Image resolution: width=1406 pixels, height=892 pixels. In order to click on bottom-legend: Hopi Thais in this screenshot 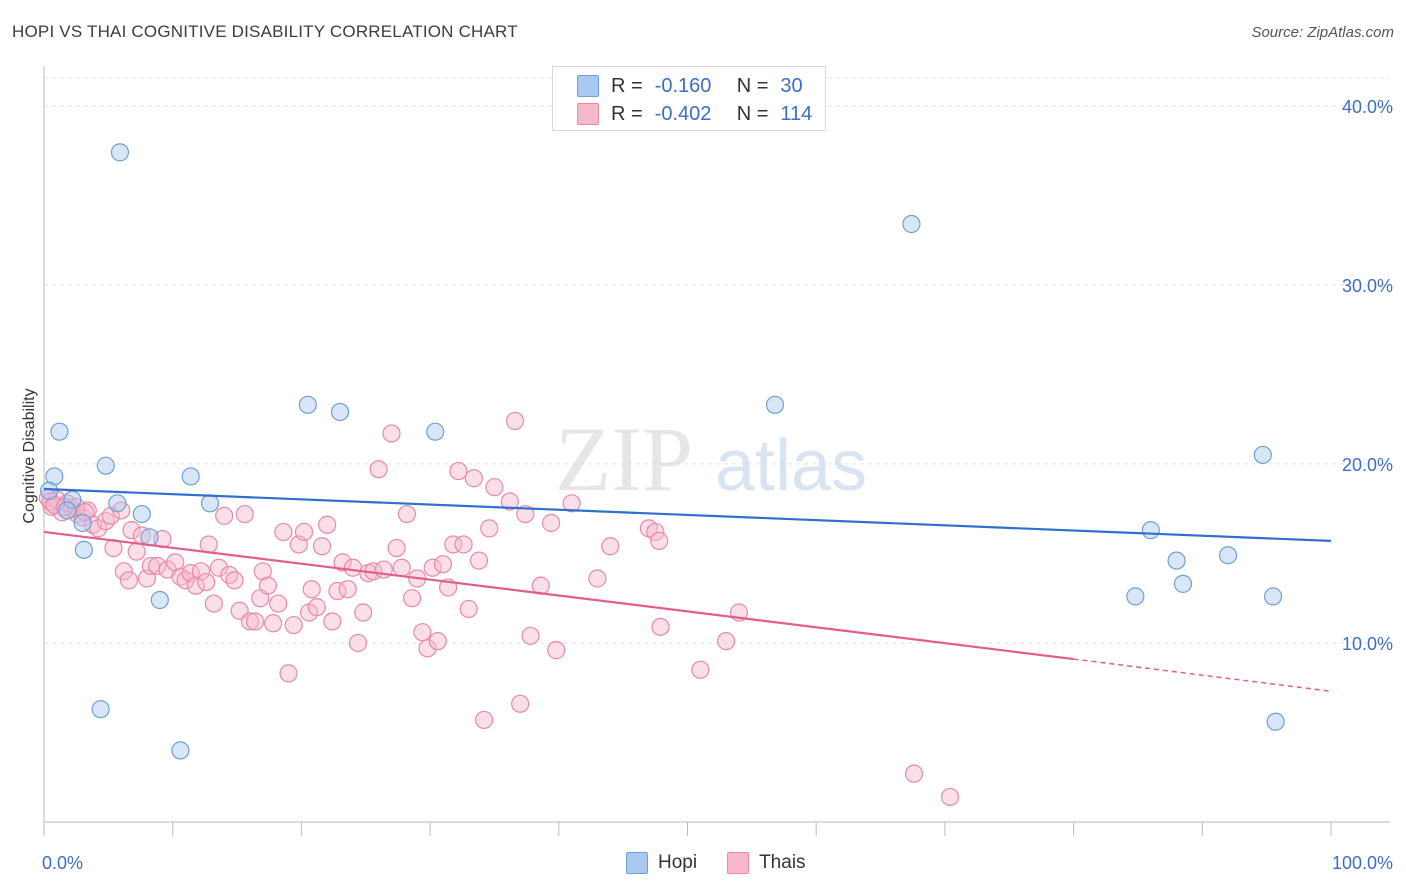, I will do `click(731, 863)`.